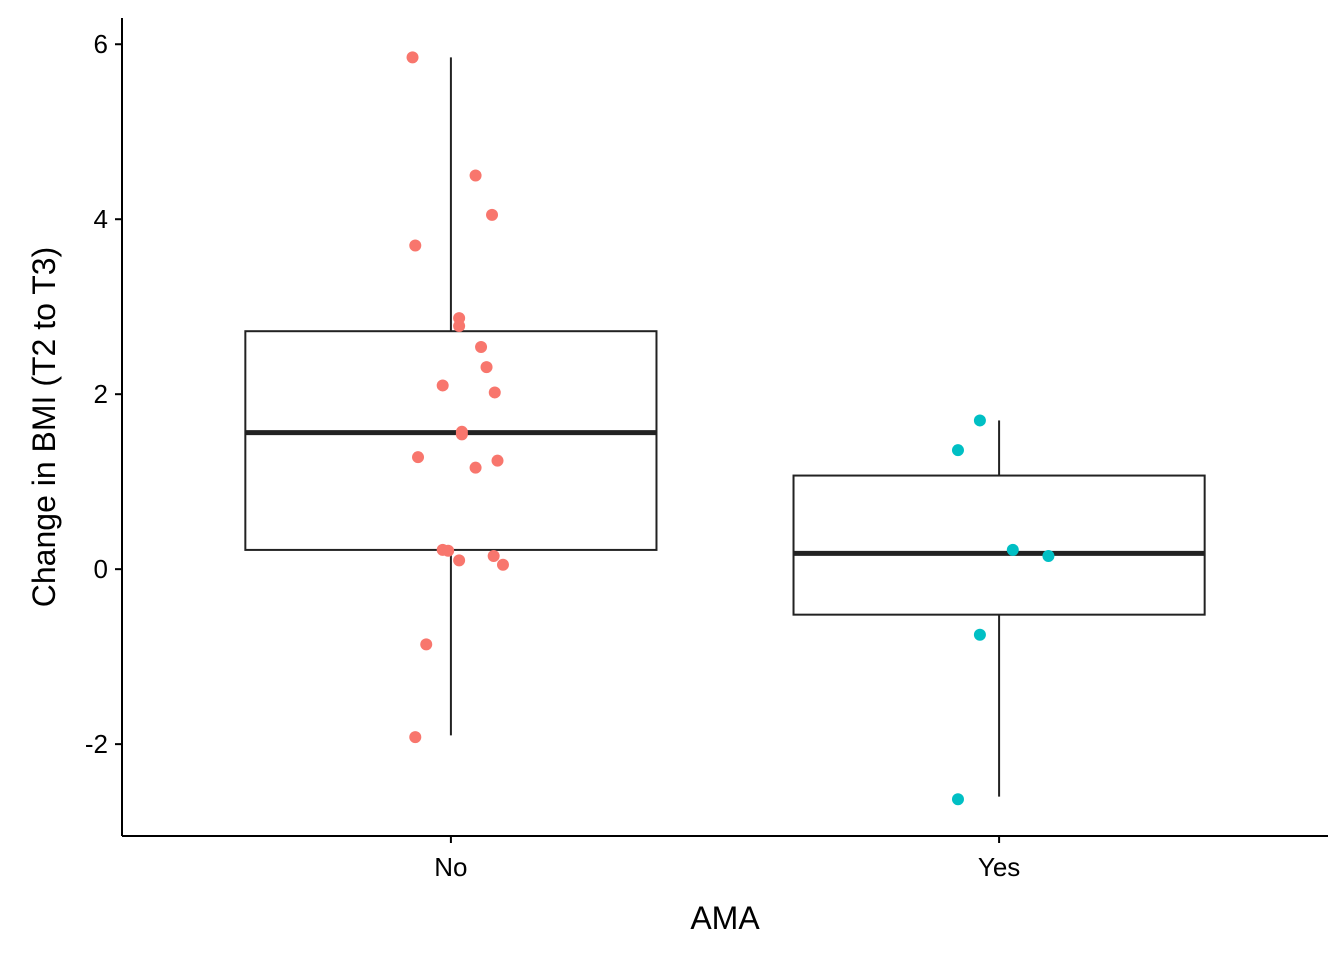 This screenshot has height=960, width=1344. I want to click on x-axis-title: AMA, so click(725, 918).